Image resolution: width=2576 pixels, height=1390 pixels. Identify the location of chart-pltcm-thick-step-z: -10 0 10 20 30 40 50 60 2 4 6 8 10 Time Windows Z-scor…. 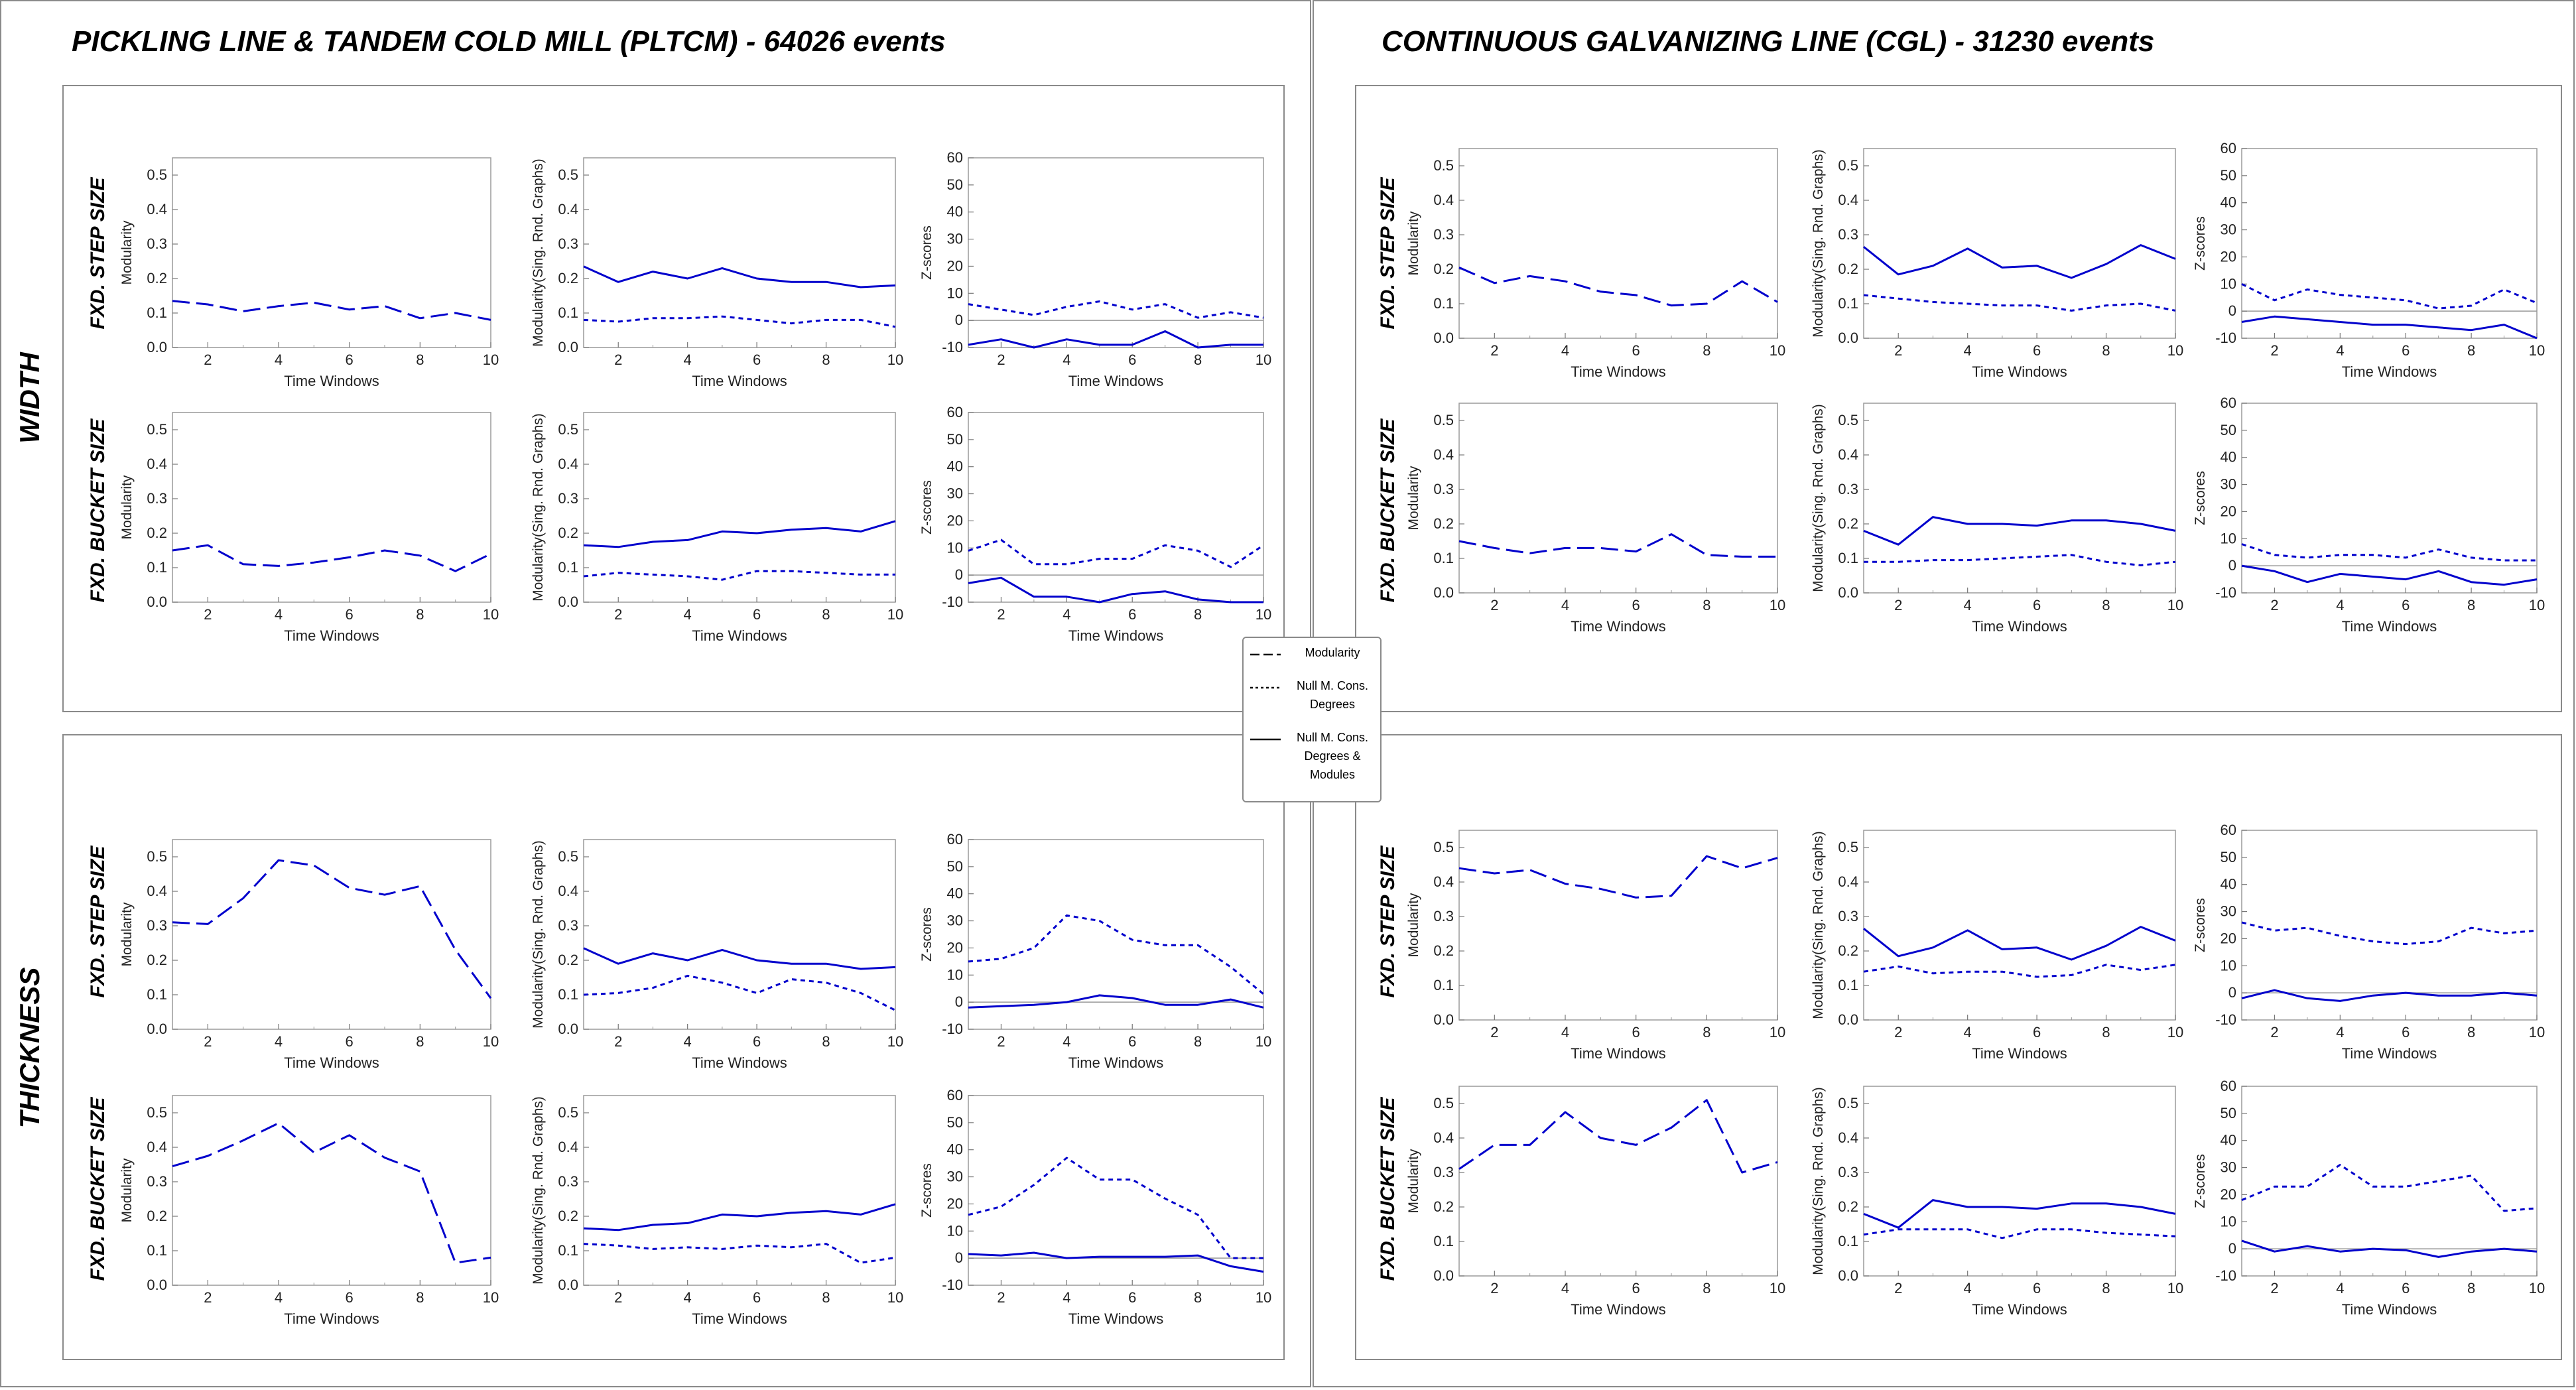
(1095, 951).